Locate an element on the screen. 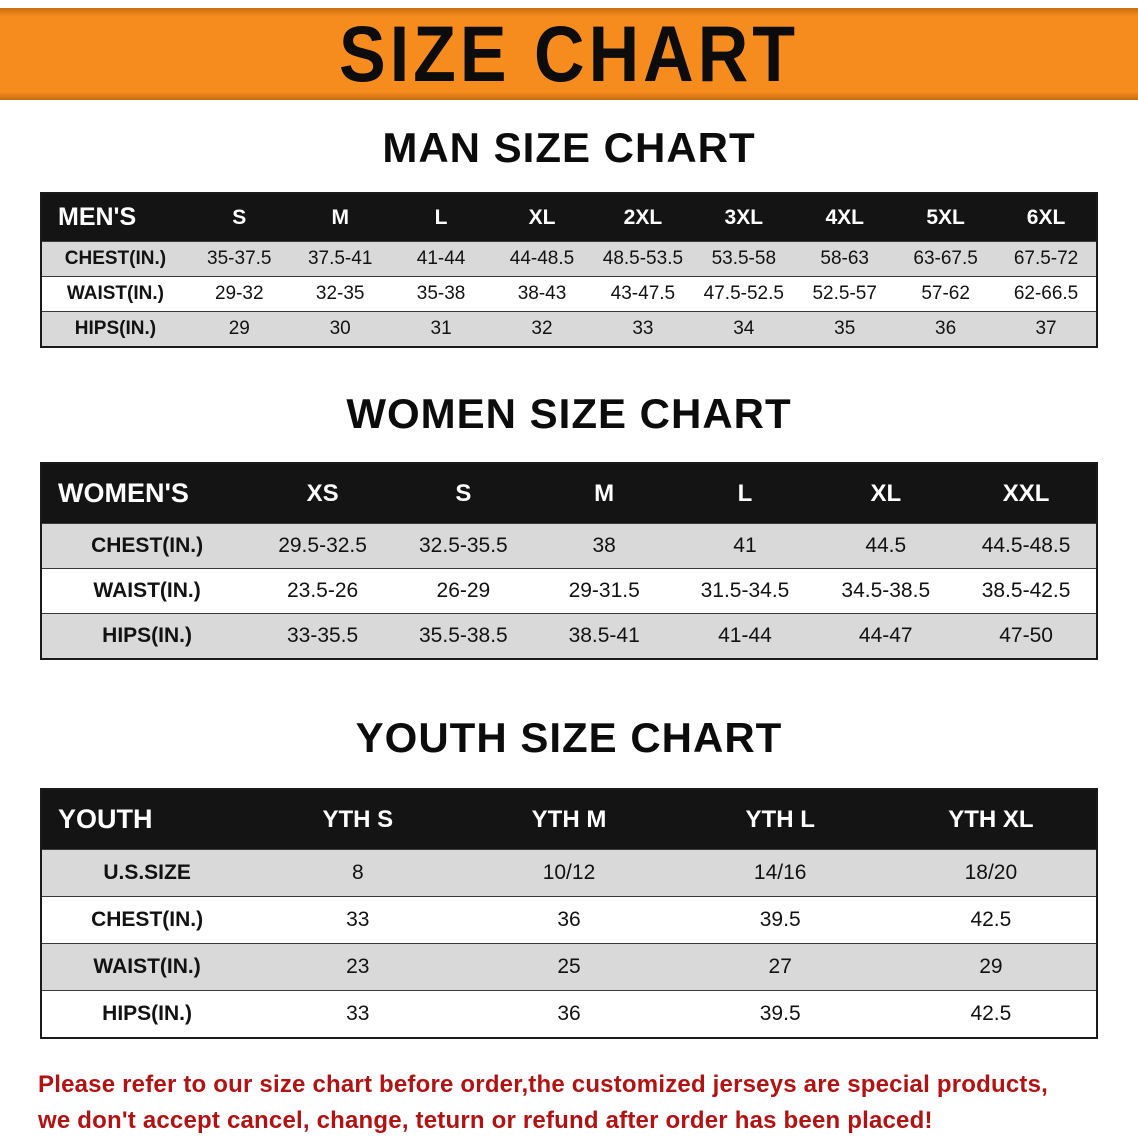 This screenshot has width=1138, height=1140. size-value-cell: 23.5-26 is located at coordinates (322, 591).